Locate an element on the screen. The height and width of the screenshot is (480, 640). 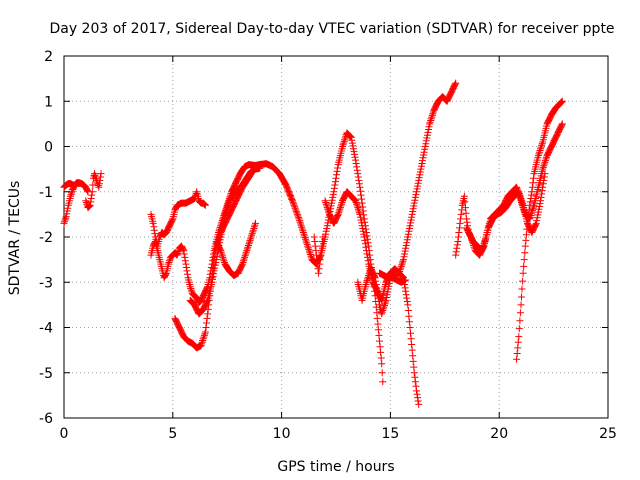
y-tick-label: -1 is located at coordinates (46, 193).